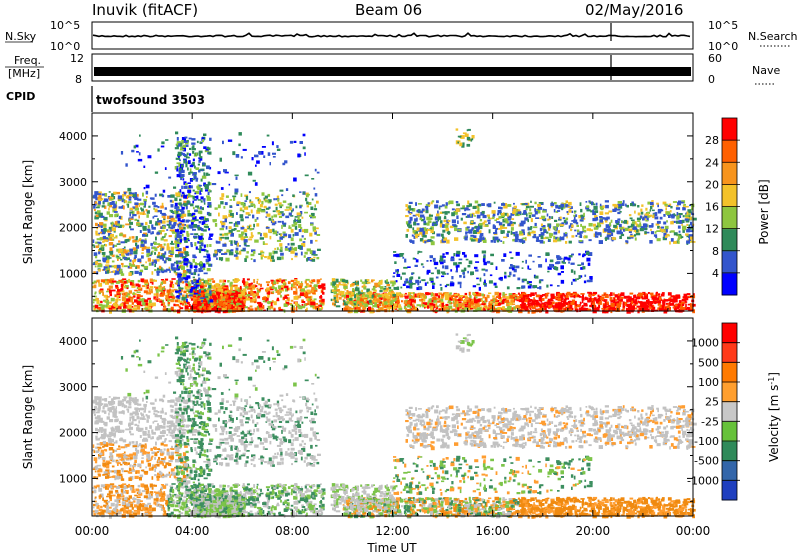  I want to click on sky-left-tick-top: 10^5, so click(65, 25).